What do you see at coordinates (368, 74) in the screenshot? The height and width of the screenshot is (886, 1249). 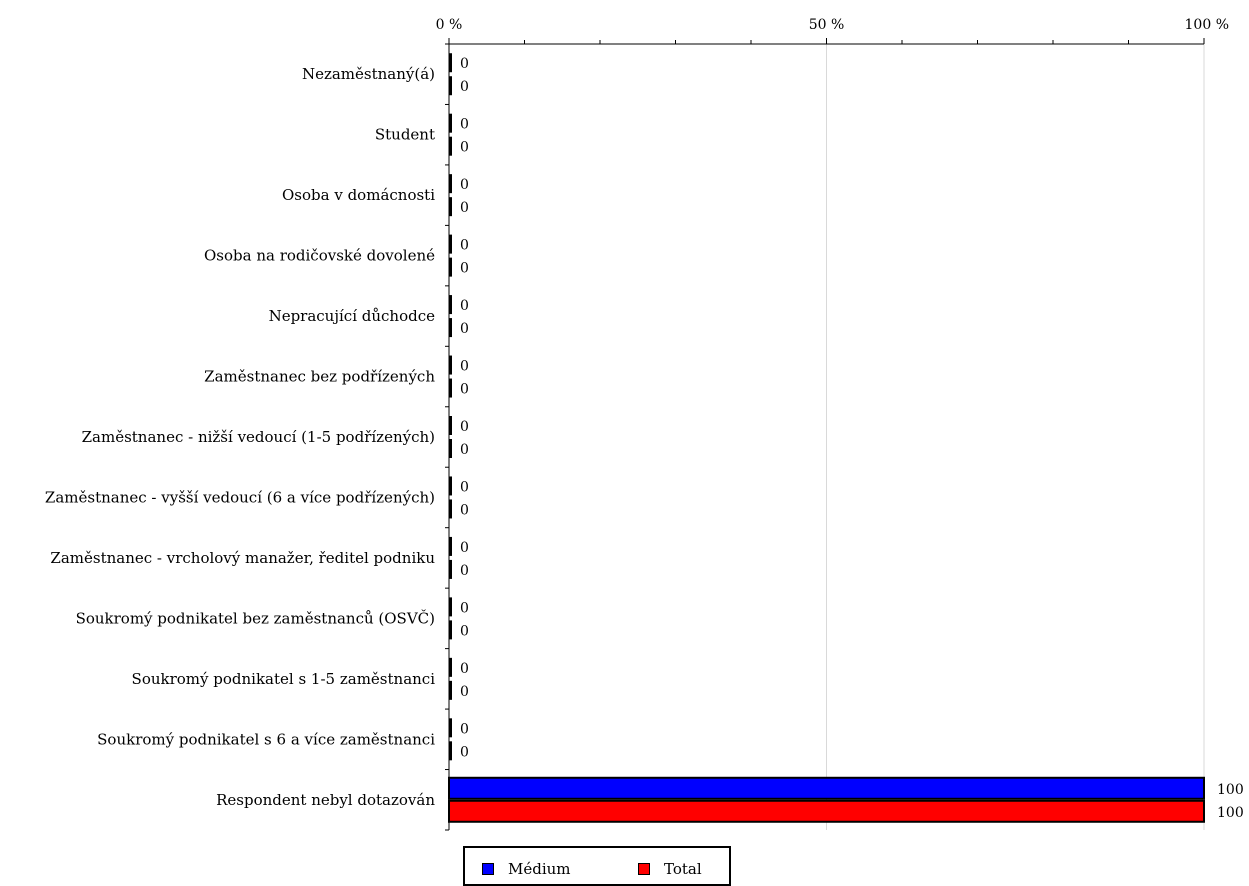 I see `category-label: Nezaměstnaný(á)` at bounding box center [368, 74].